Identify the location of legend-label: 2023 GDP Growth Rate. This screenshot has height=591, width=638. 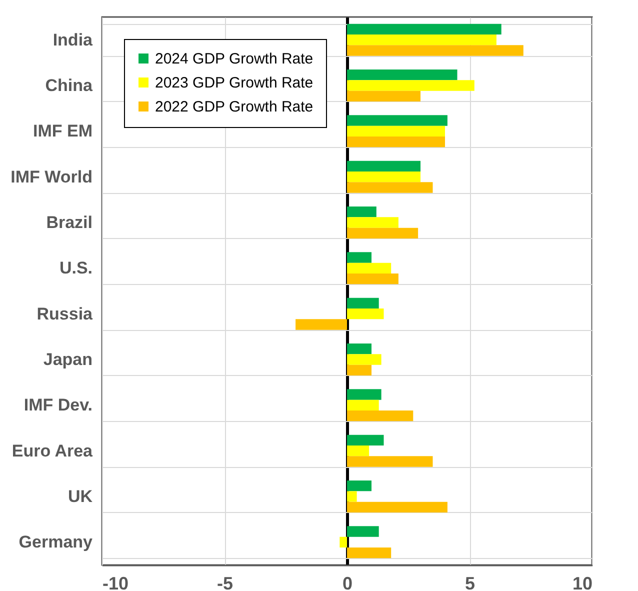
(234, 83).